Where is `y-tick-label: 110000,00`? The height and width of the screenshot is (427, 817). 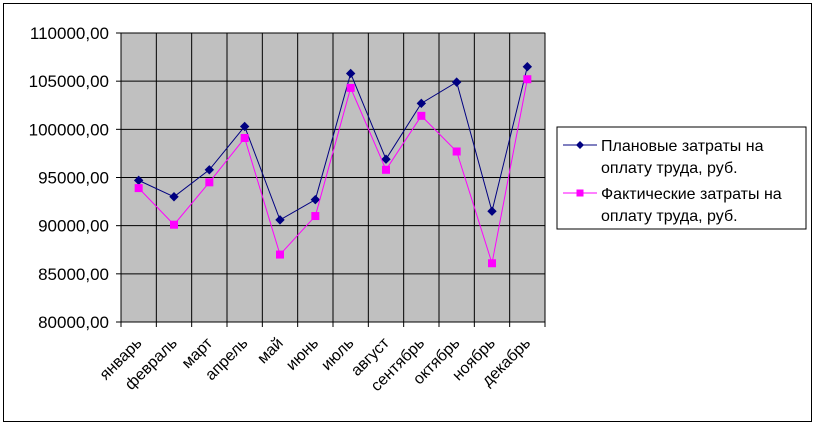
y-tick-label: 110000,00 is located at coordinates (69, 33).